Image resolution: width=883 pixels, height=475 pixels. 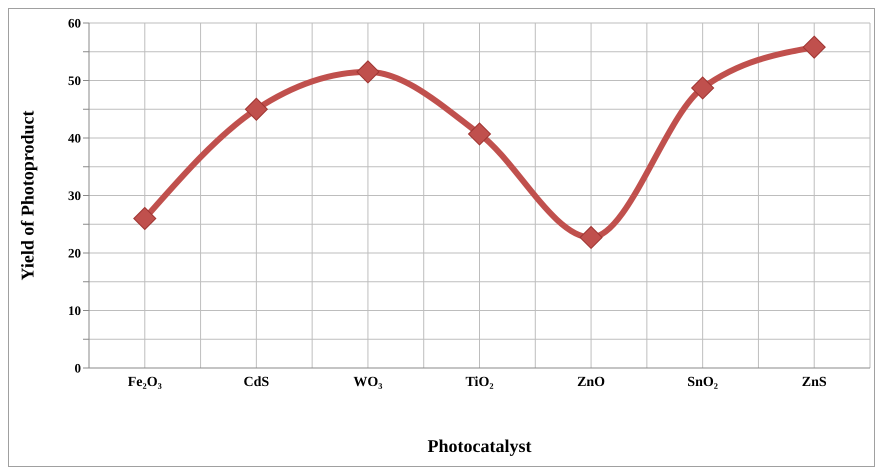 I want to click on x-axis-title: Photocatalyst, so click(x=480, y=446).